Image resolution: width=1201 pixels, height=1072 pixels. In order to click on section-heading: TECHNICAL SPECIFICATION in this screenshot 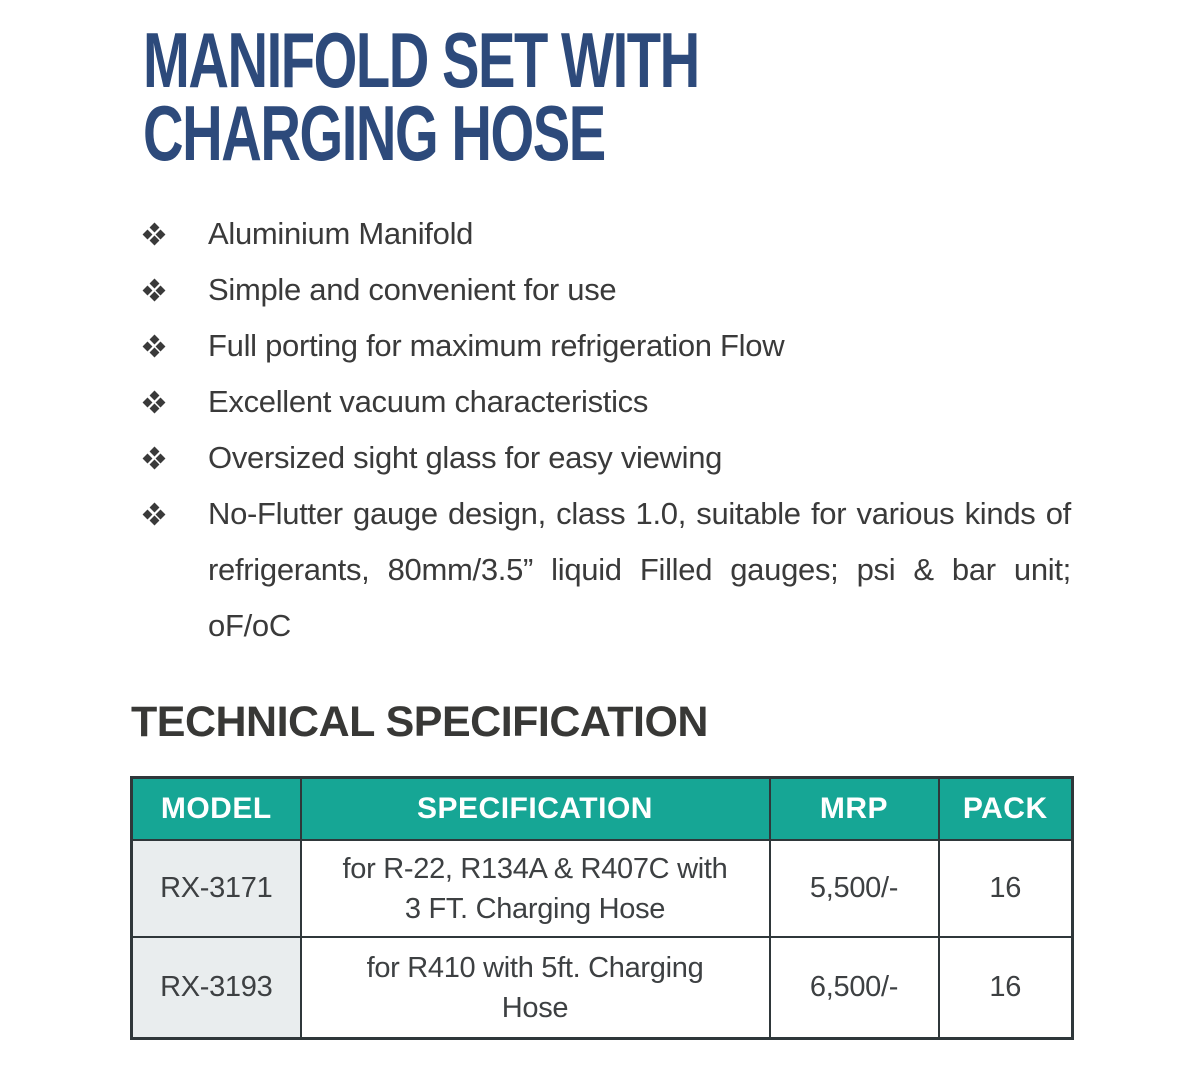, I will do `click(419, 722)`.